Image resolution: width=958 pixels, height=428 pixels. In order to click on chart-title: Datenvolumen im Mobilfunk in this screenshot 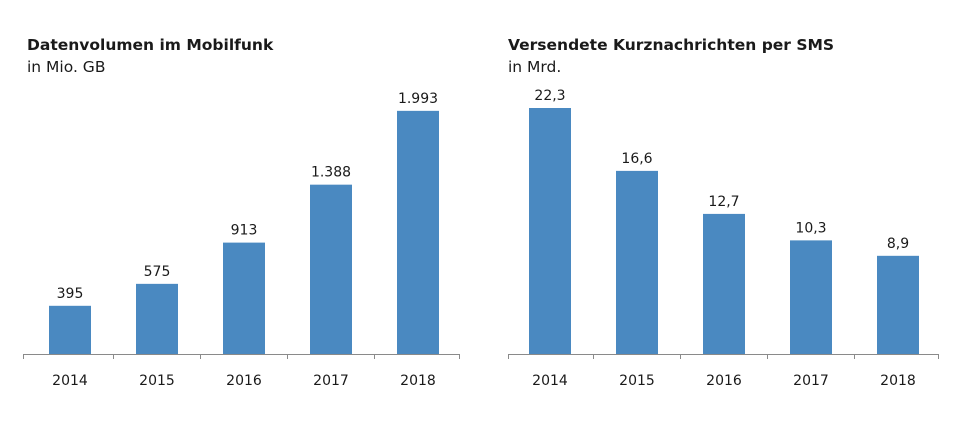, I will do `click(150, 45)`.